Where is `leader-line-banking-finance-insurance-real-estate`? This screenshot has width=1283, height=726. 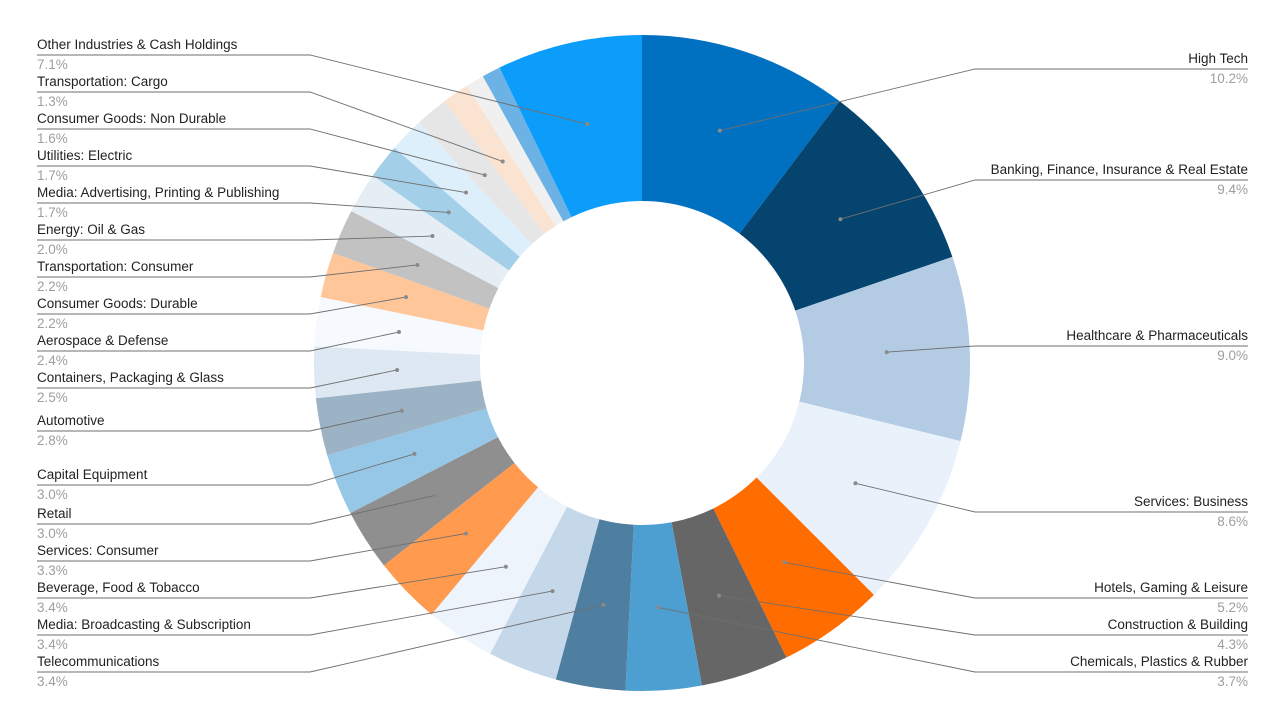 leader-line-banking-finance-insurance-real-estate is located at coordinates (1044, 199).